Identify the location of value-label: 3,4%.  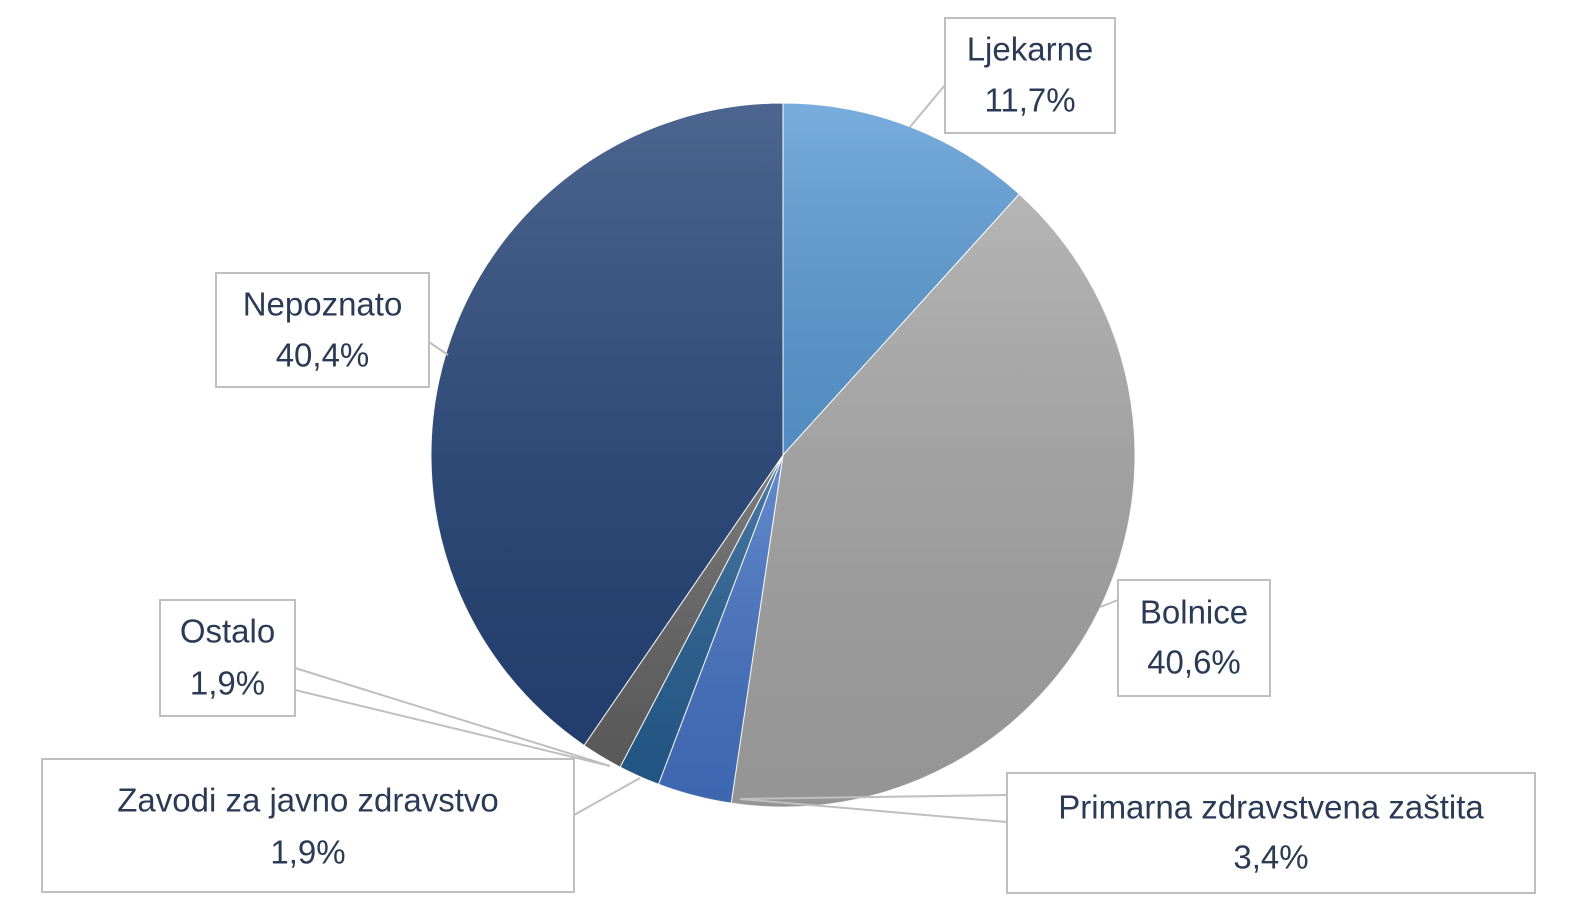
(1270, 857).